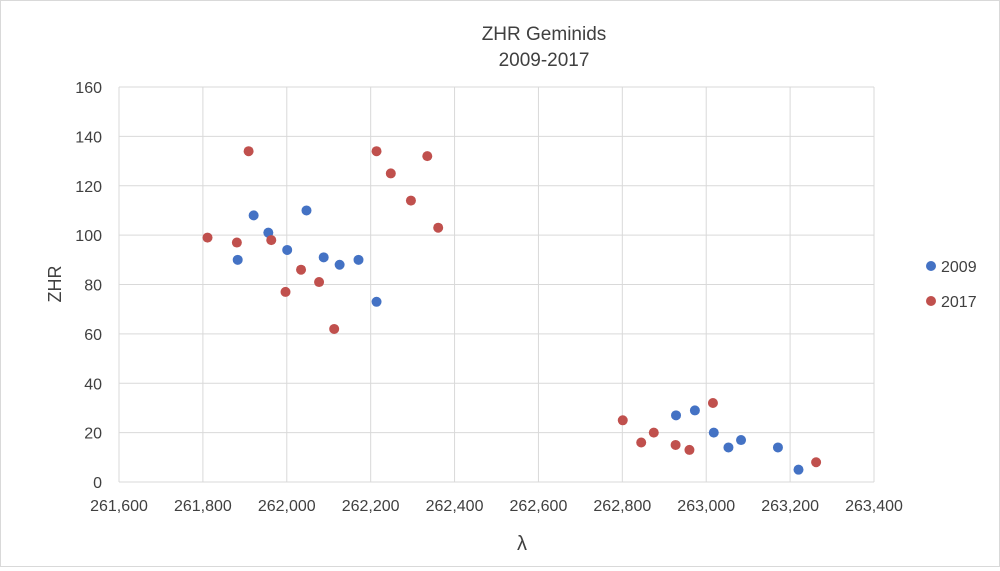 The width and height of the screenshot is (1000, 571). I want to click on x-tick-label: 261,800, so click(203, 506).